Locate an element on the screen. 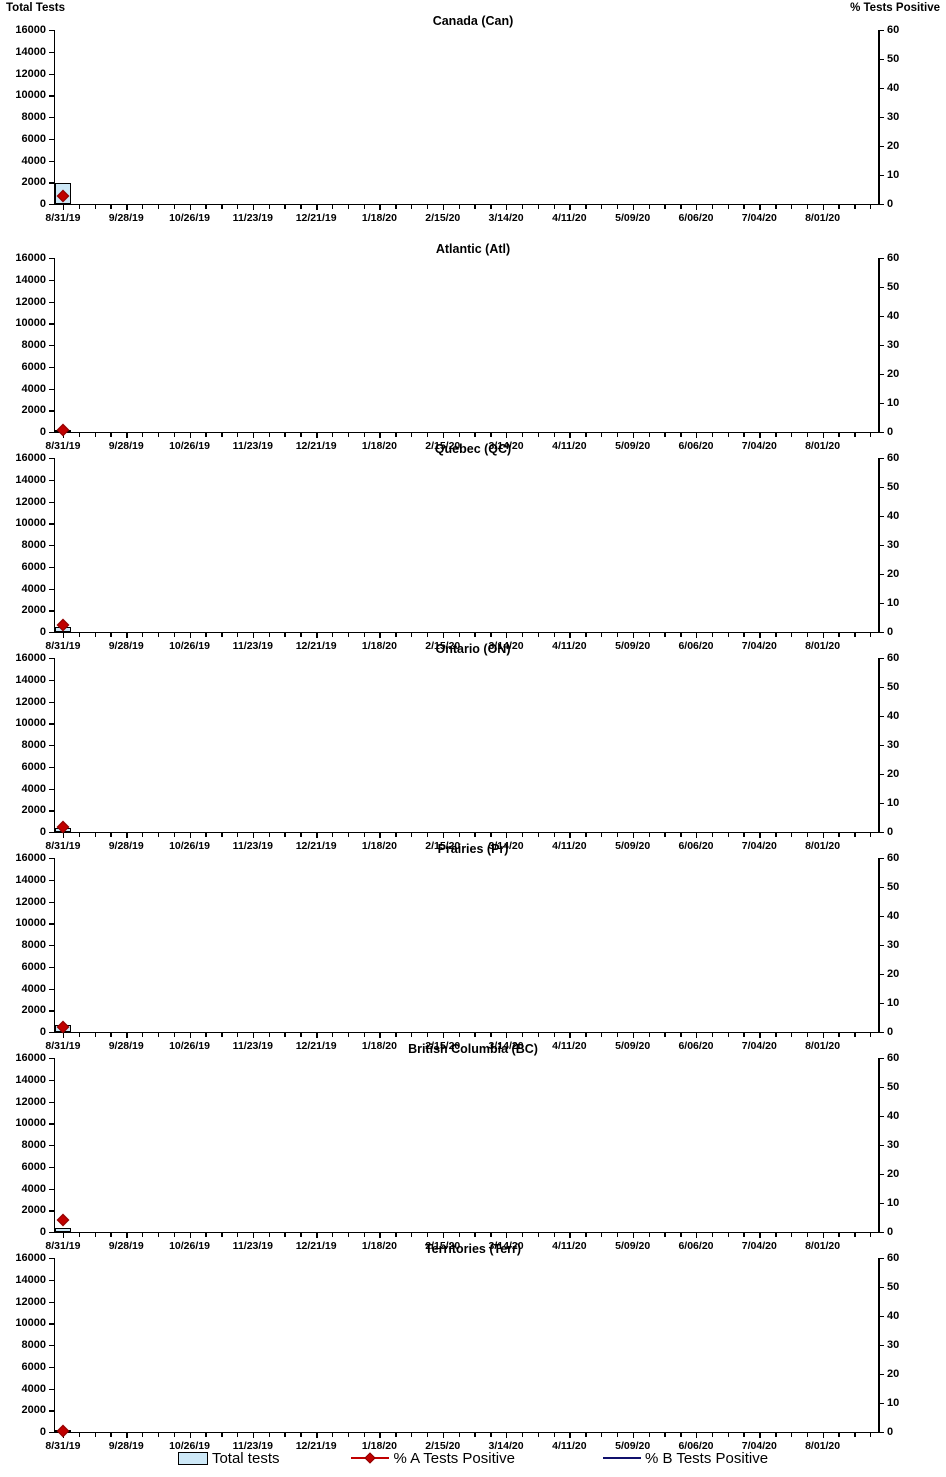 The height and width of the screenshot is (1477, 946). left-axis-label: 4000 is located at coordinates (33, 588).